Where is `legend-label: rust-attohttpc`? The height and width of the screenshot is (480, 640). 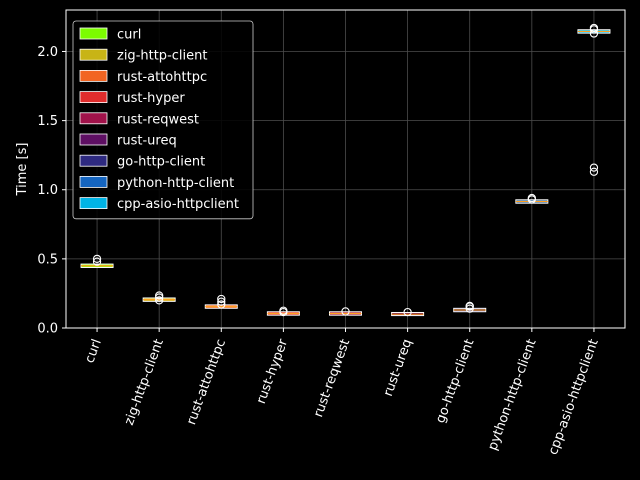 legend-label: rust-attohttpc is located at coordinates (162, 77).